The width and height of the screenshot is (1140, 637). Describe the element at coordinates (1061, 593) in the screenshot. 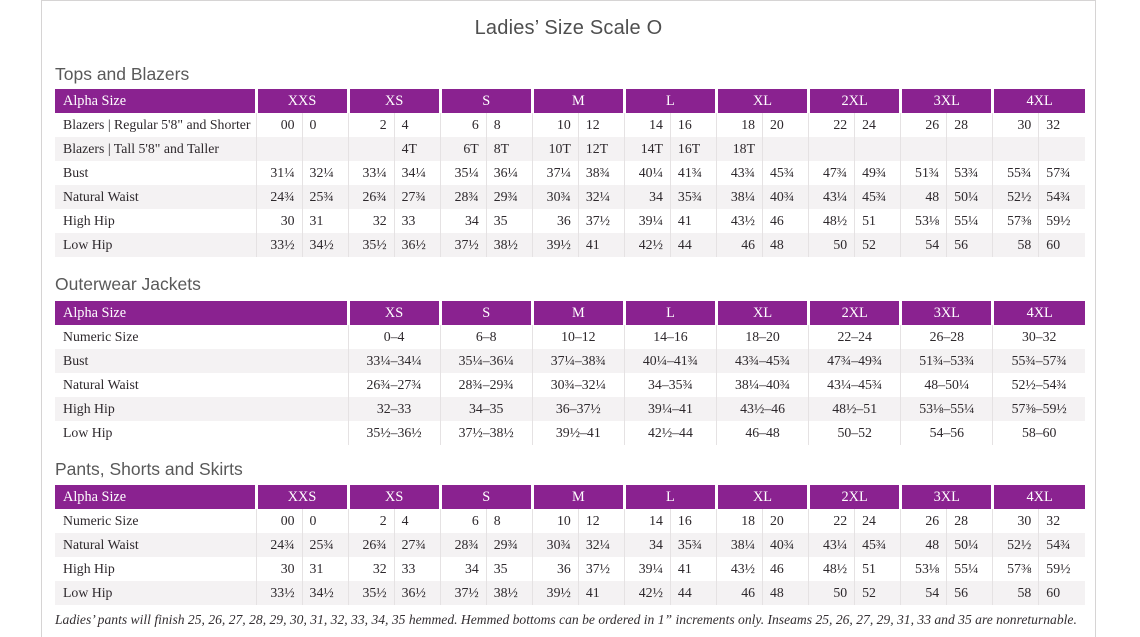

I see `cell: 60` at that location.